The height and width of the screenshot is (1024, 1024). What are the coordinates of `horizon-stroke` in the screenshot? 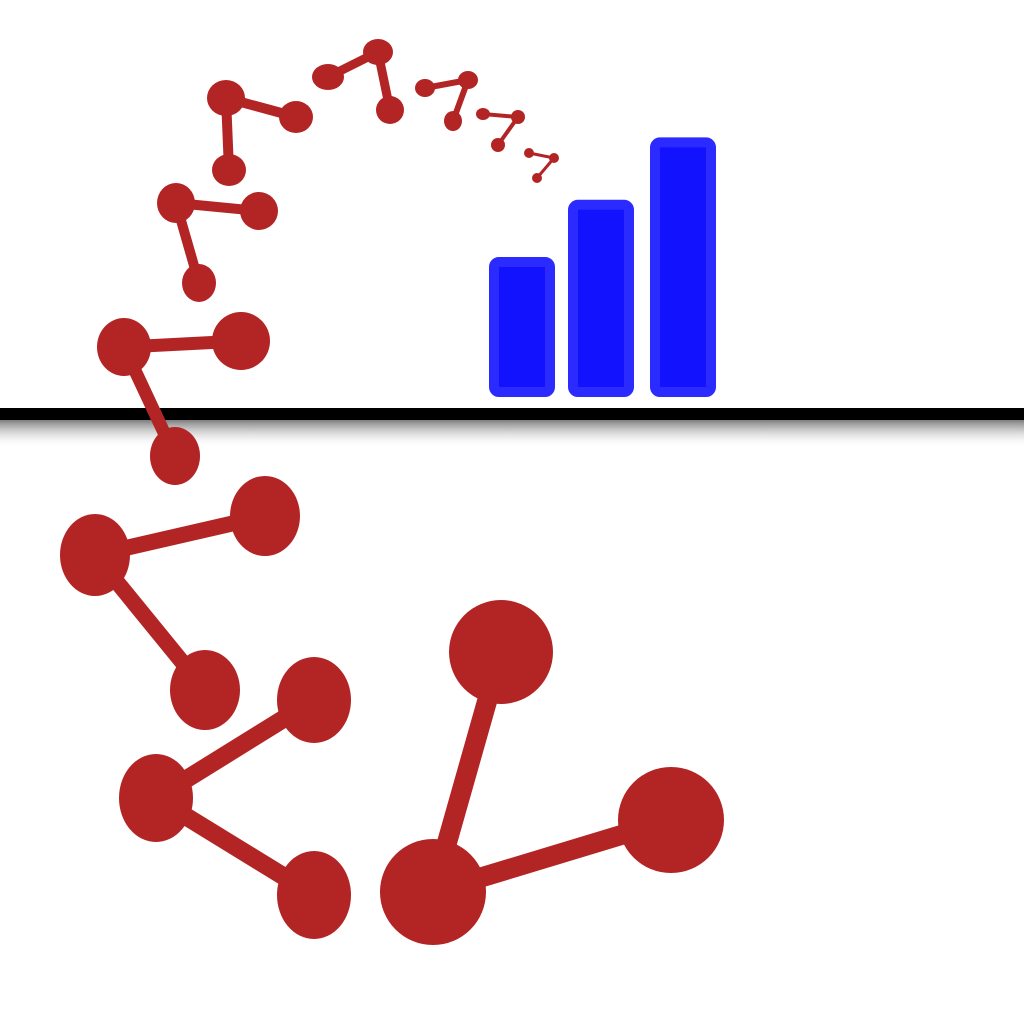 It's located at (512, 414).